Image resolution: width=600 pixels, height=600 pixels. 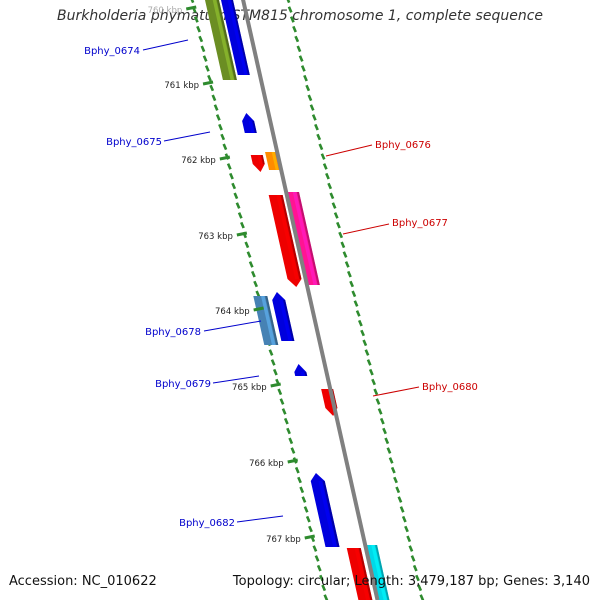 I want to click on gene-label: Bphy_0680, so click(x=450, y=387).